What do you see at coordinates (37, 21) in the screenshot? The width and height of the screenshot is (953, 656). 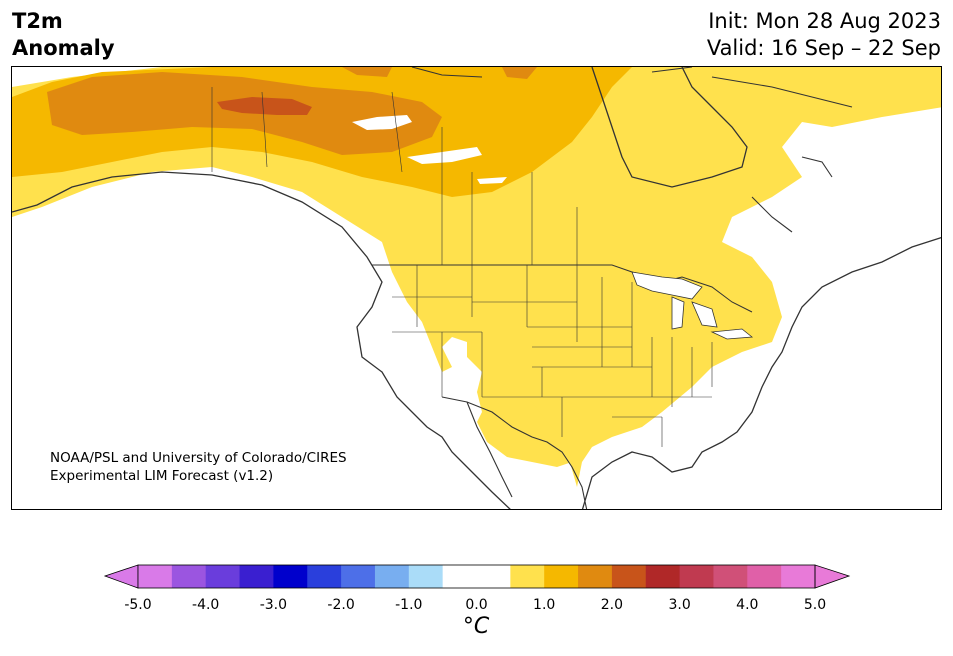 I see `title-line-1: T2m` at bounding box center [37, 21].